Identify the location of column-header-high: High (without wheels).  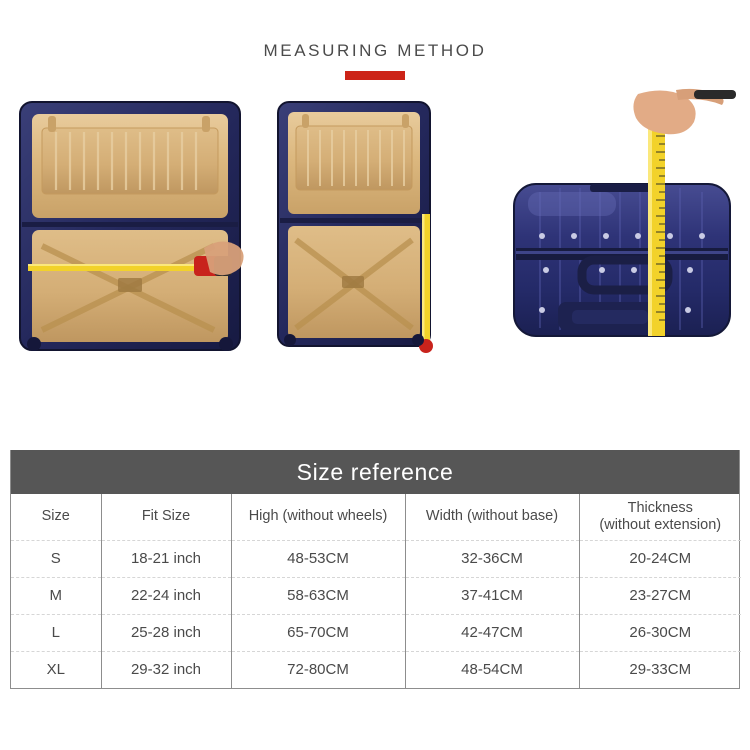
(317, 517).